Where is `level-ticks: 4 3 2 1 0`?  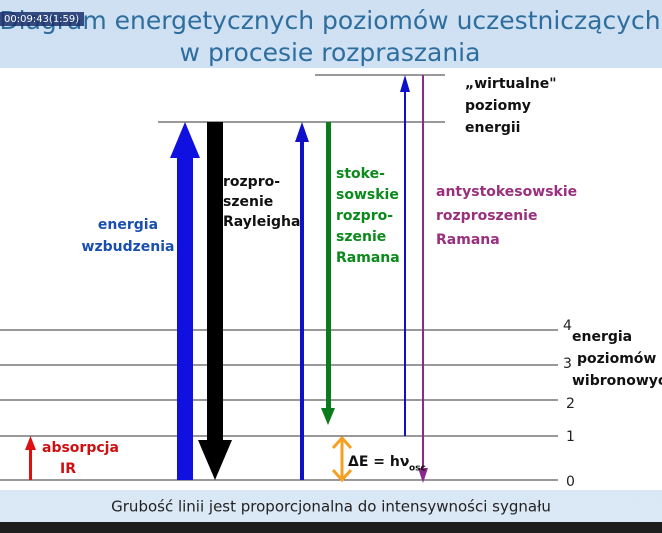
level-ticks: 4 3 2 1 0 is located at coordinates (569, 404).